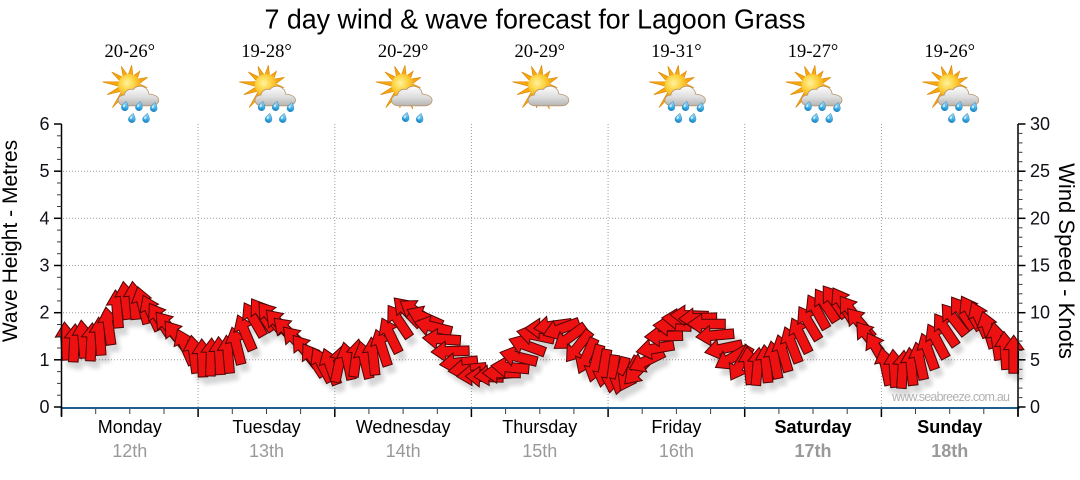 The width and height of the screenshot is (1080, 480). What do you see at coordinates (266, 451) in the screenshot?
I see `svg-text: 13th` at bounding box center [266, 451].